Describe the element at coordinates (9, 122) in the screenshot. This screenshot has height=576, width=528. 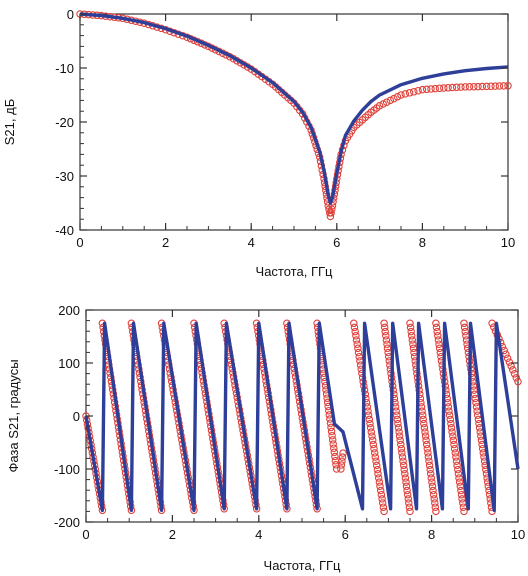
I see `y-axis-title: S21, дБ` at that location.